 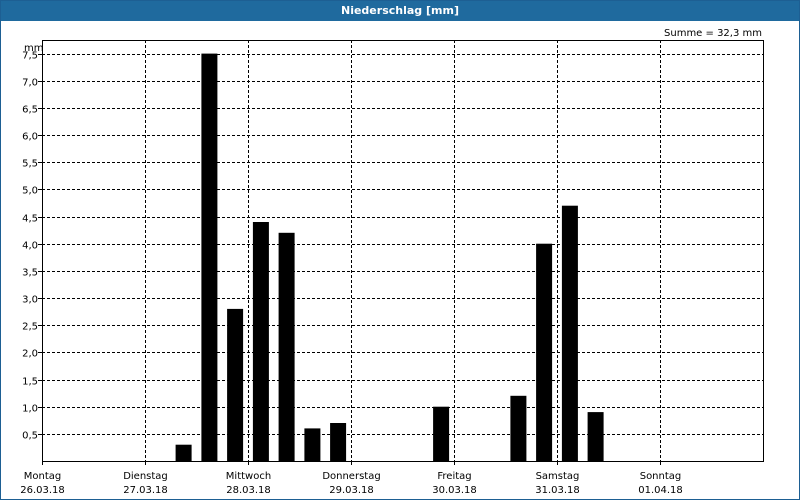 I want to click on x-day-label: Freitag, so click(x=454, y=476).